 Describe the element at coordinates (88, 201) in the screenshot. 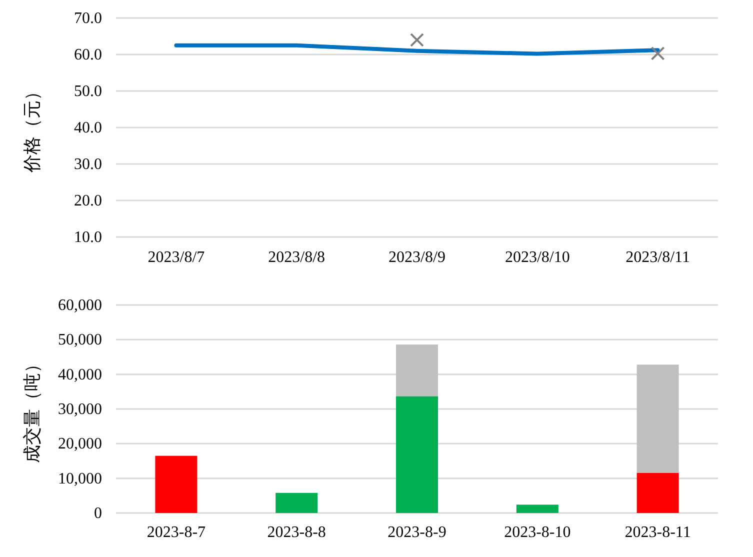

I see `y-tick-label: 20.0` at that location.